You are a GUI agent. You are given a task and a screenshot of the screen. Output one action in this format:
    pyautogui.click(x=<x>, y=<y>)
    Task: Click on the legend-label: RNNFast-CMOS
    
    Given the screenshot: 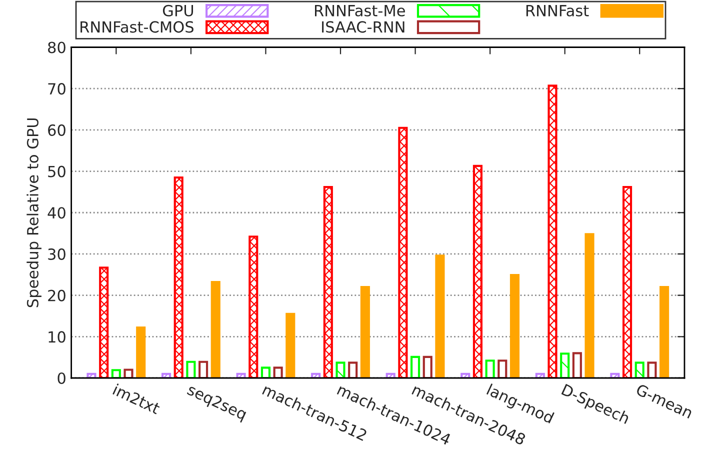 What is the action you would take?
    pyautogui.click(x=137, y=27)
    